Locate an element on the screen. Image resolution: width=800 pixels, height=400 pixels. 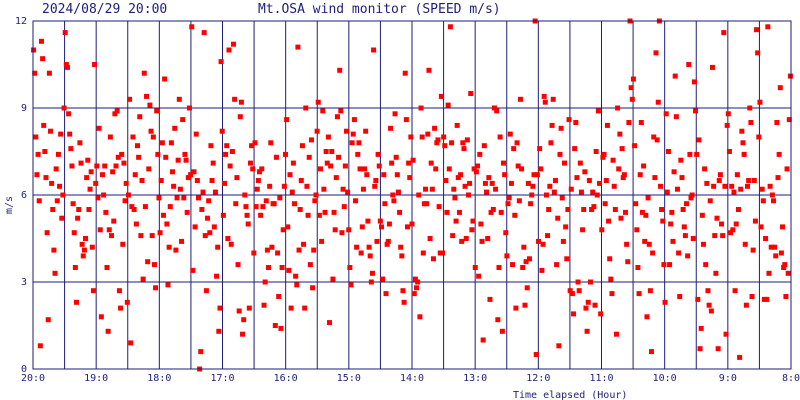
x-axis-label: Time elapsed (Hour) is located at coordinates (570, 395).